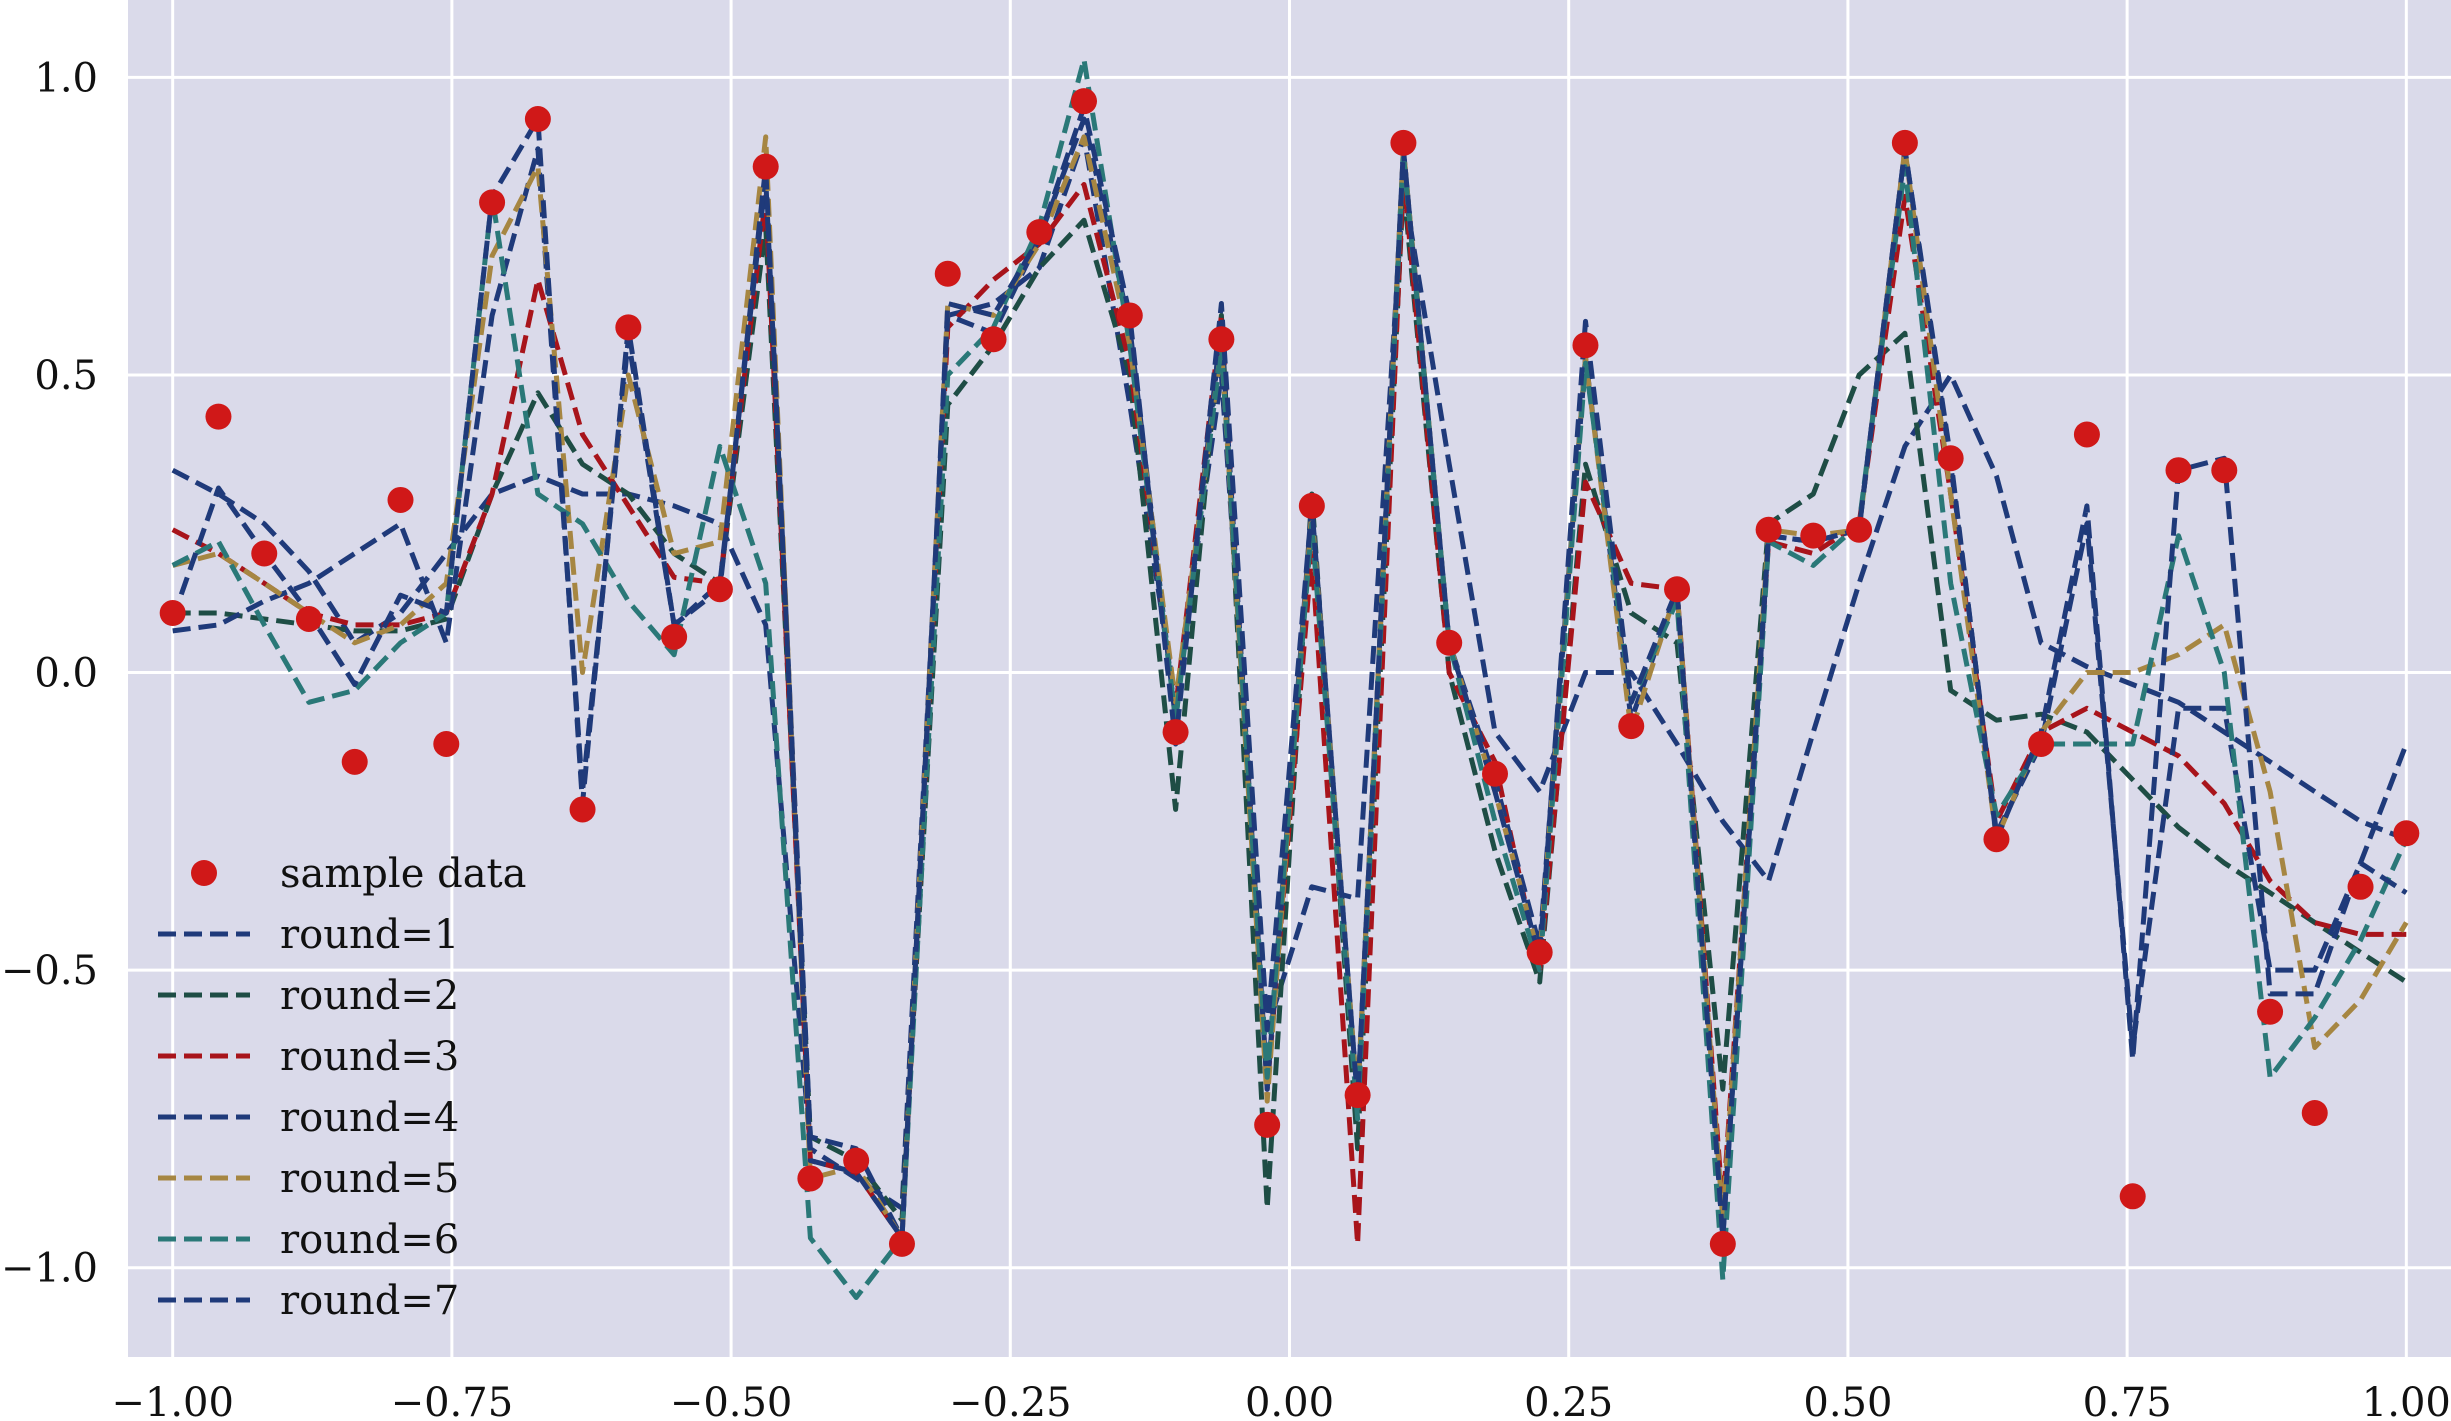 The width and height of the screenshot is (2451, 1421). What do you see at coordinates (2406, 1400) in the screenshot?
I see `x-tick-label: 1.00` at bounding box center [2406, 1400].